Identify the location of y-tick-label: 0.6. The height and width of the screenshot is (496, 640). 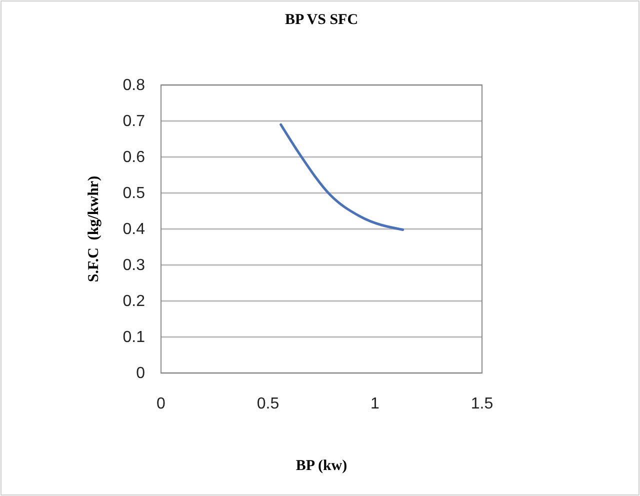
(134, 157).